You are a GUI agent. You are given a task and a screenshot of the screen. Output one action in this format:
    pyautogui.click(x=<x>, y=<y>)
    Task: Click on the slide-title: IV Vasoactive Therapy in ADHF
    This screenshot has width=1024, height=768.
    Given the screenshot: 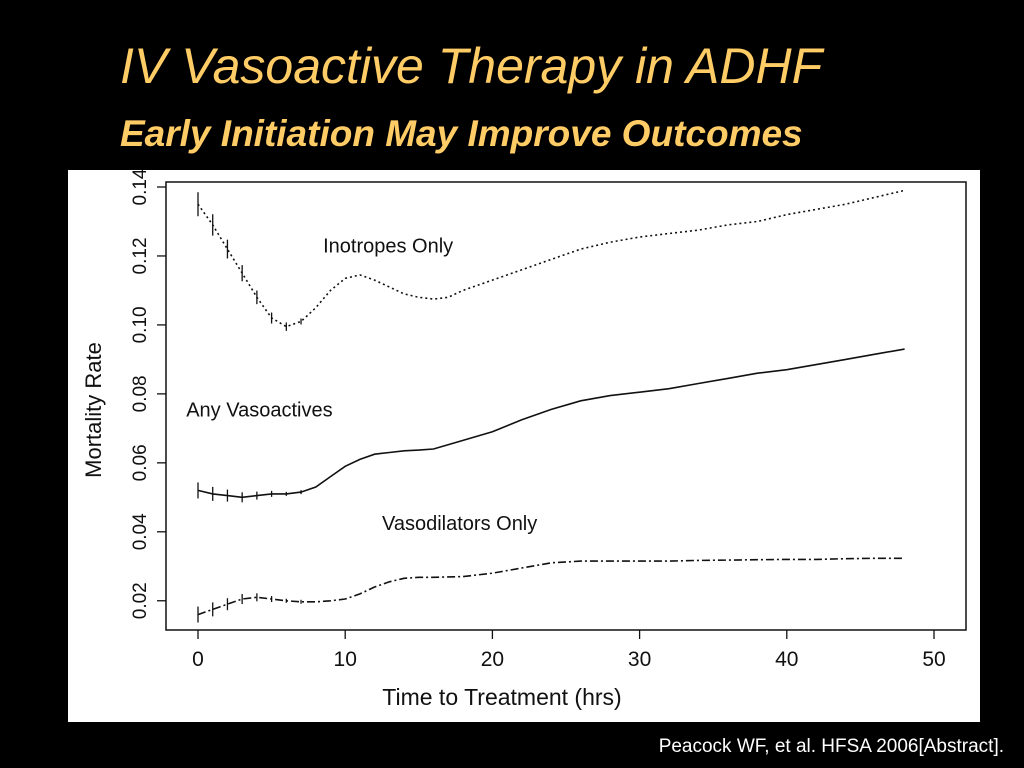 What is the action you would take?
    pyautogui.click(x=471, y=66)
    